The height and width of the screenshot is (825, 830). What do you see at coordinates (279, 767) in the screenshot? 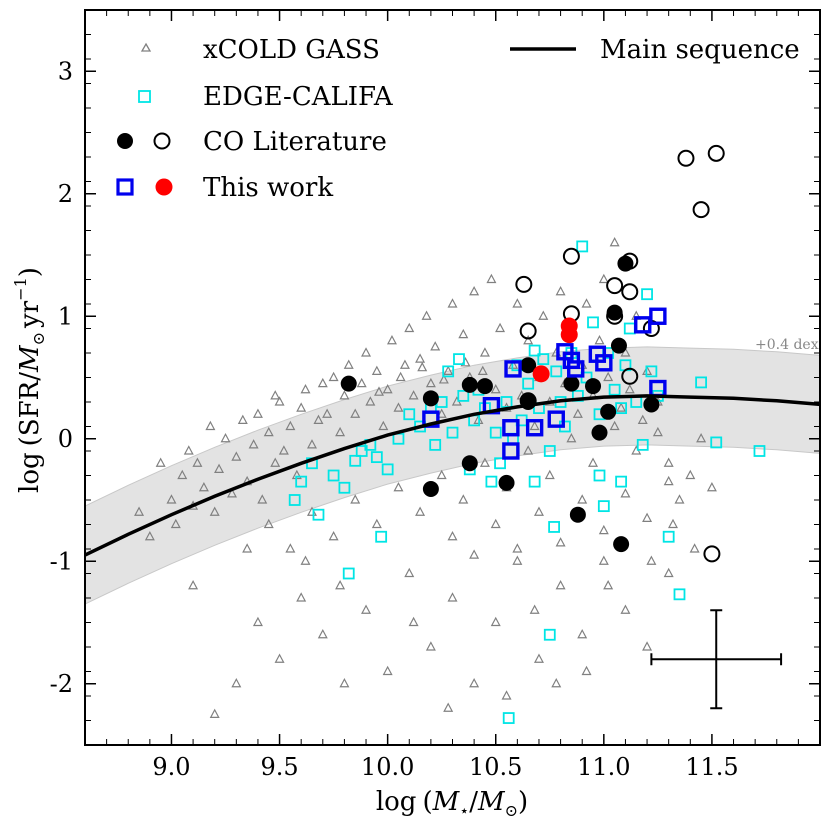
I see `x-tick-label: 9.5` at bounding box center [279, 767].